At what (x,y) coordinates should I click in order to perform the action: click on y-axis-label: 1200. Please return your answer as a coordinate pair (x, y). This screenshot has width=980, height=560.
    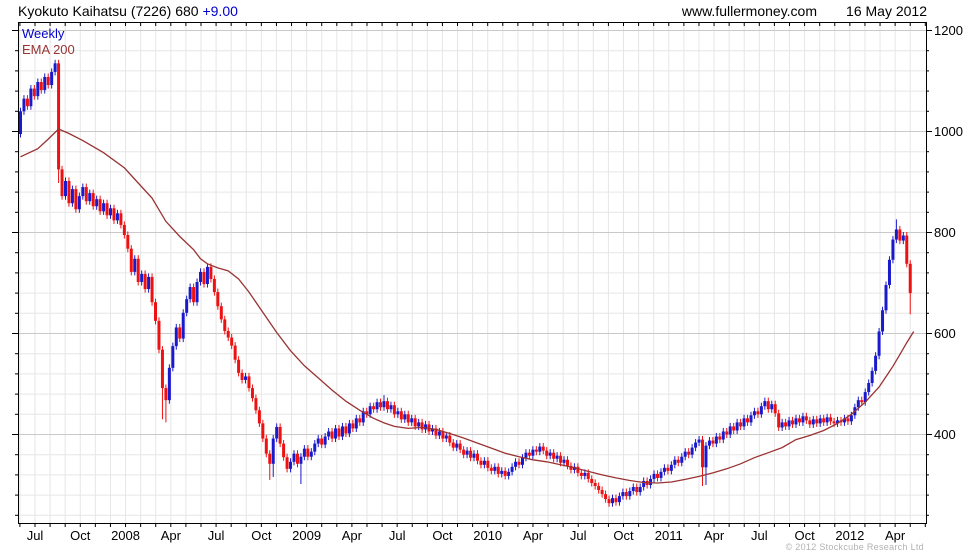
    Looking at the image, I should click on (948, 30).